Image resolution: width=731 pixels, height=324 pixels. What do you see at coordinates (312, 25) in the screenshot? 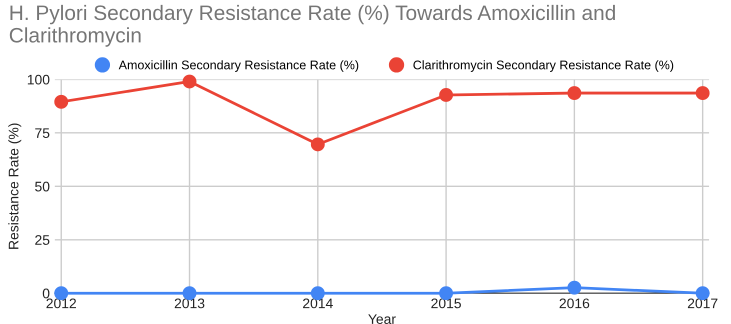
I see `chart-title: H. Pylori Secondary Resistance Rate (%) Towards Amoxicillin and Clarithromycin` at bounding box center [312, 25].